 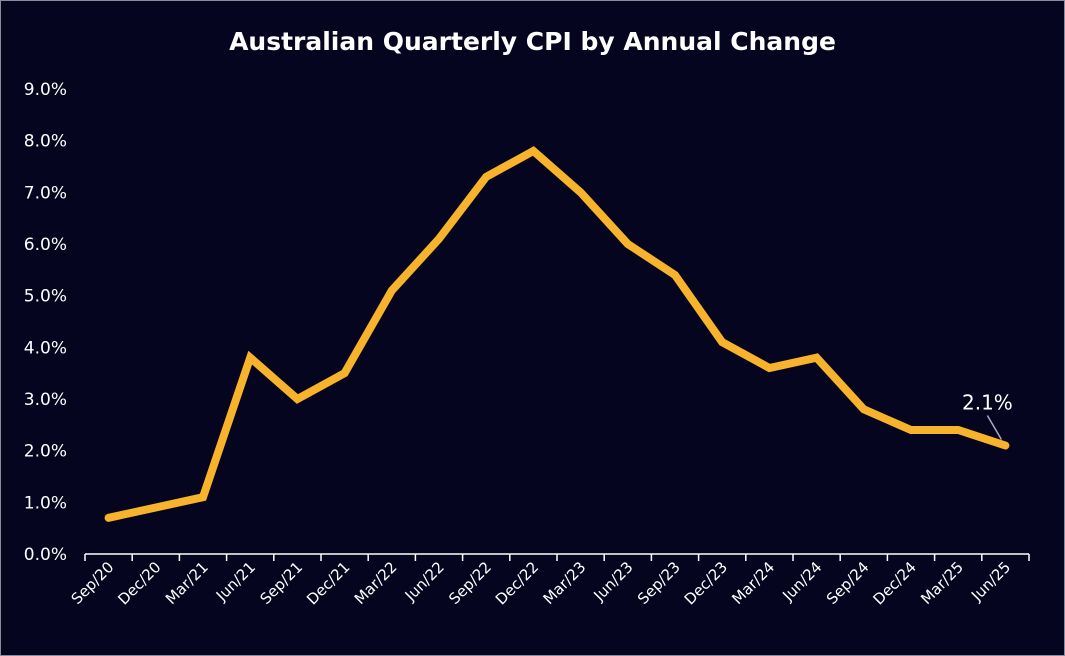 I want to click on annotation-layer: 2.1%, so click(x=987, y=415).